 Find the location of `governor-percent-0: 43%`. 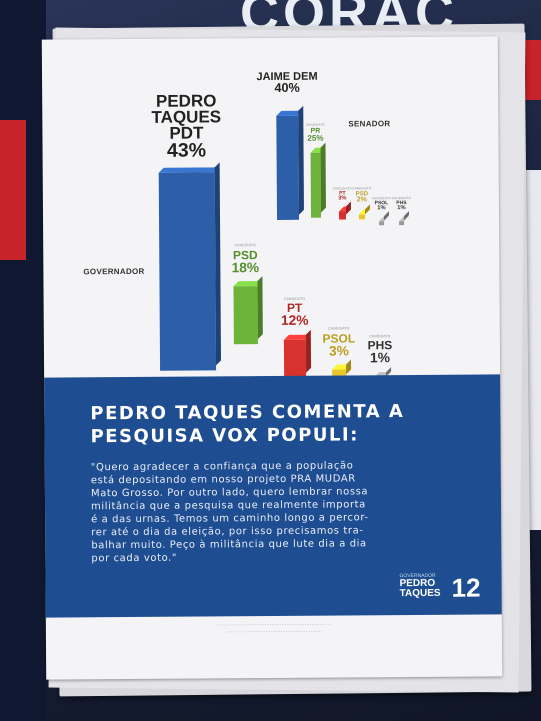

governor-percent-0: 43% is located at coordinates (186, 150).